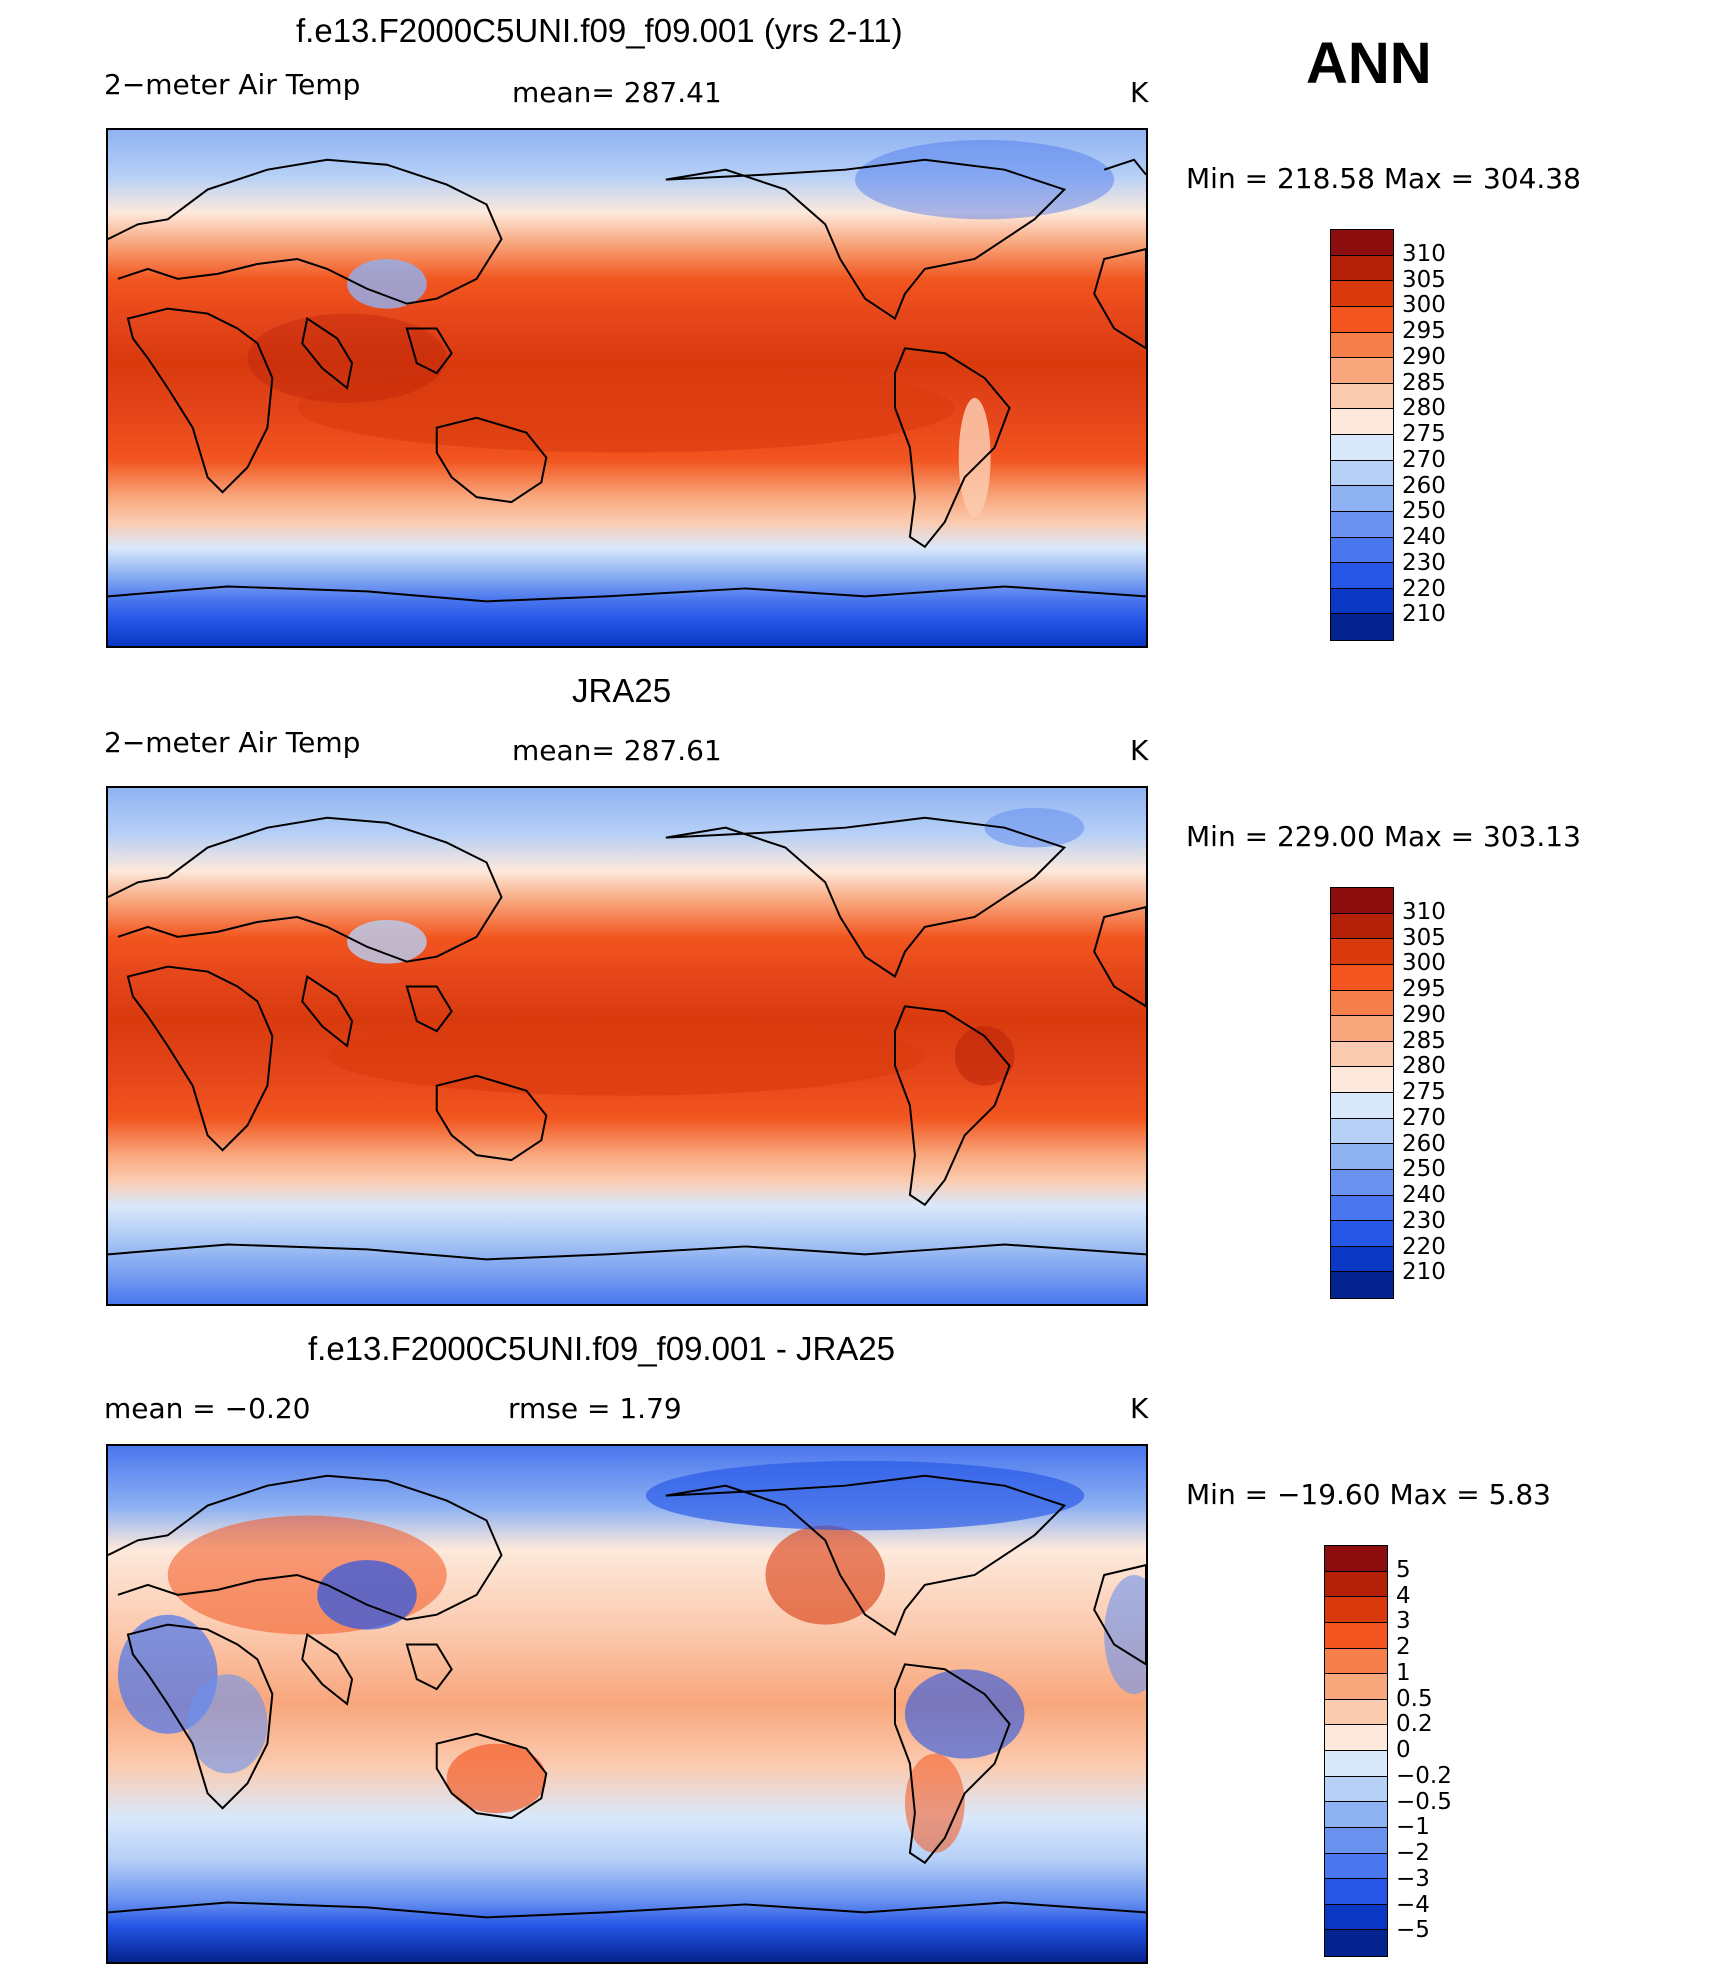  Describe the element at coordinates (232, 742) in the screenshot. I see `panel2-variable-label: 2−meter Air Temp` at that location.